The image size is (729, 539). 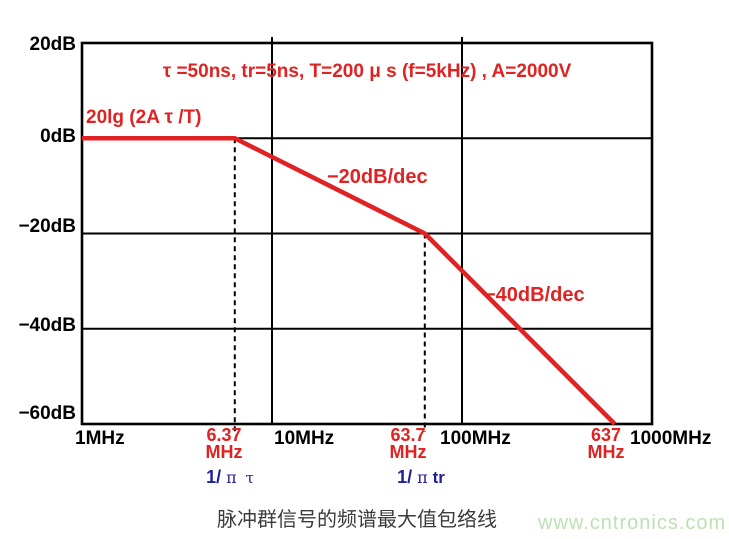 I want to click on flat-level-formula-label: 20lg (2A τ /T), so click(x=144, y=117).